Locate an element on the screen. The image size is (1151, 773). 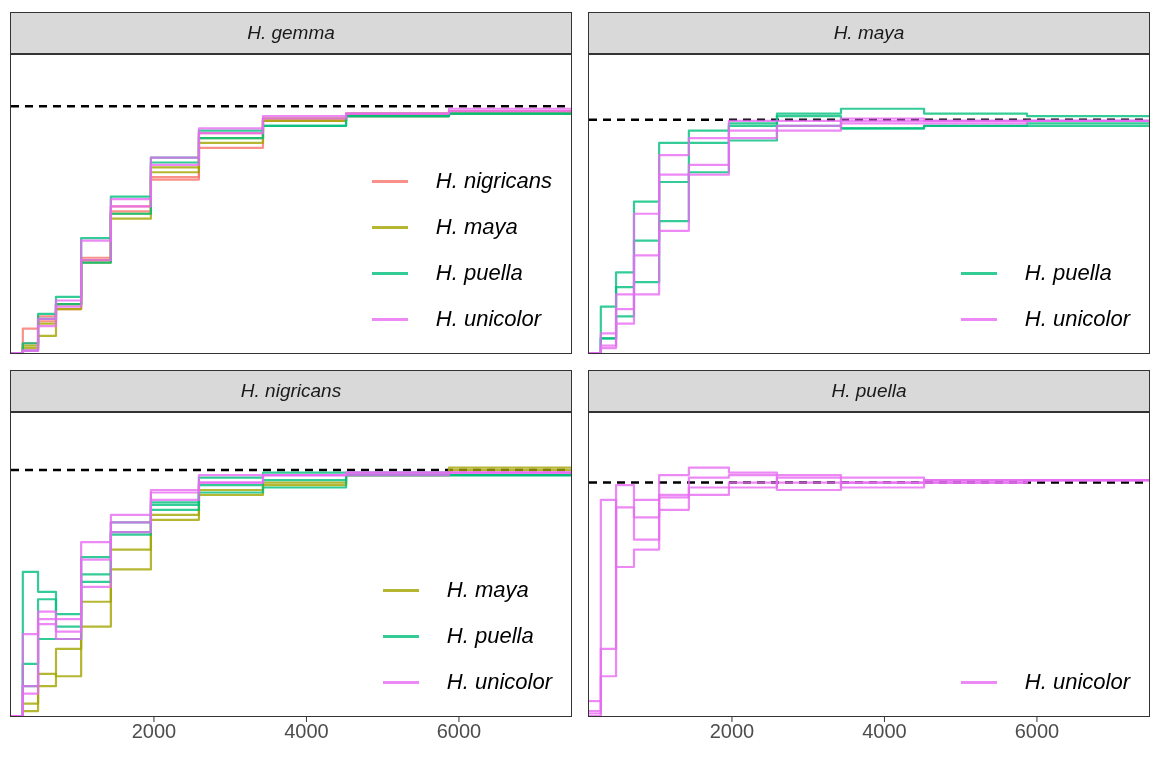
legend-label: H. nigricans is located at coordinates (493, 181).